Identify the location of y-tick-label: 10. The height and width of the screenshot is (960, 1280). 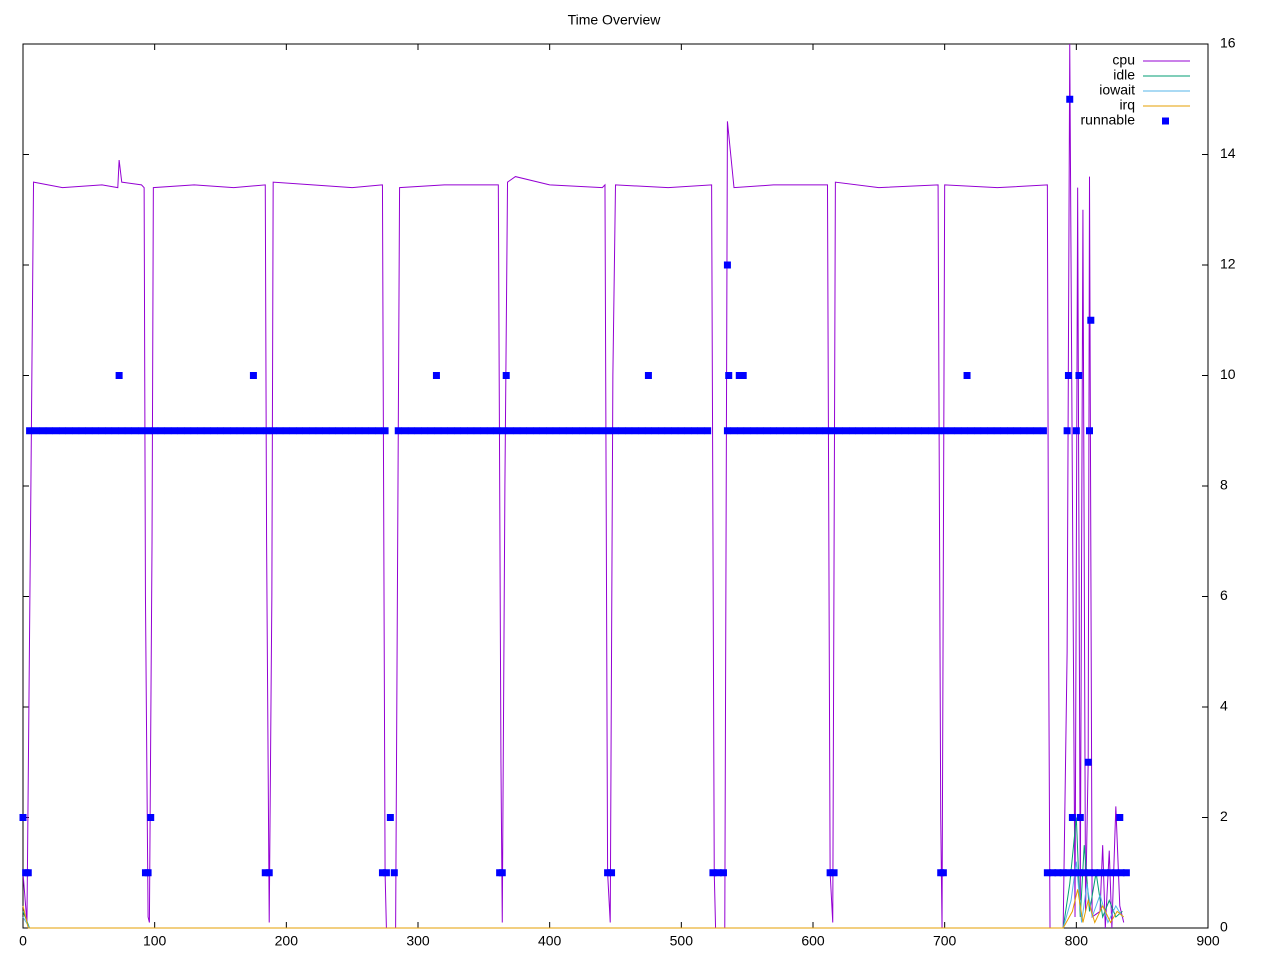
(1228, 374).